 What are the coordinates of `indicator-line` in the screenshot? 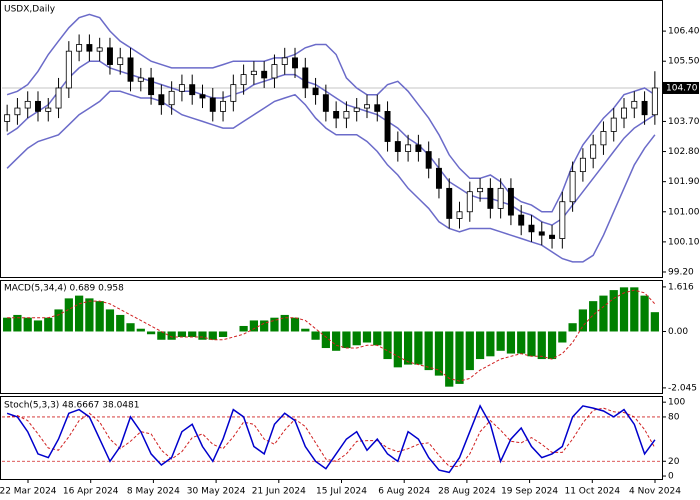 It's located at (331, 439).